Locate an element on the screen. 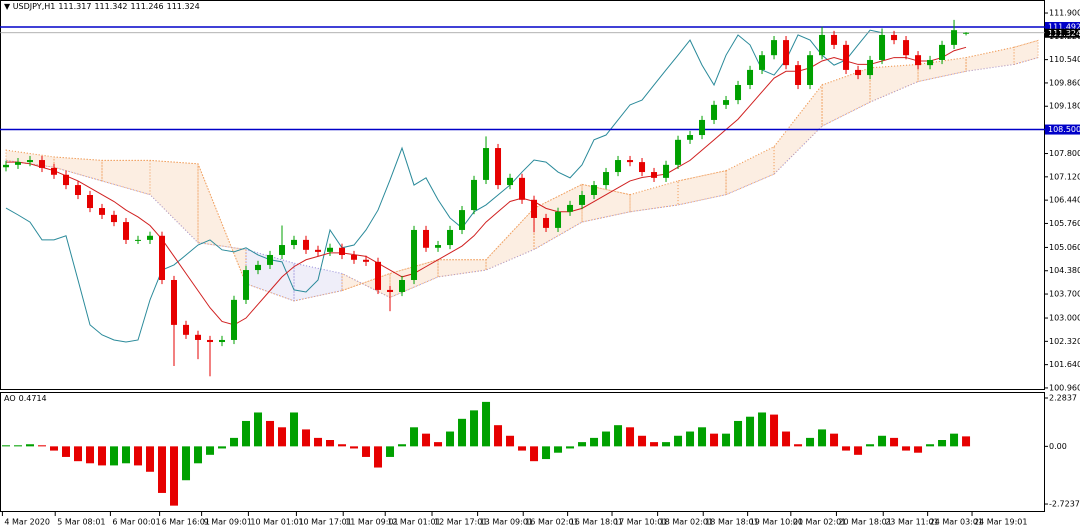 The width and height of the screenshot is (1080, 532). y-tick-label: 109.860 is located at coordinates (1064, 82).